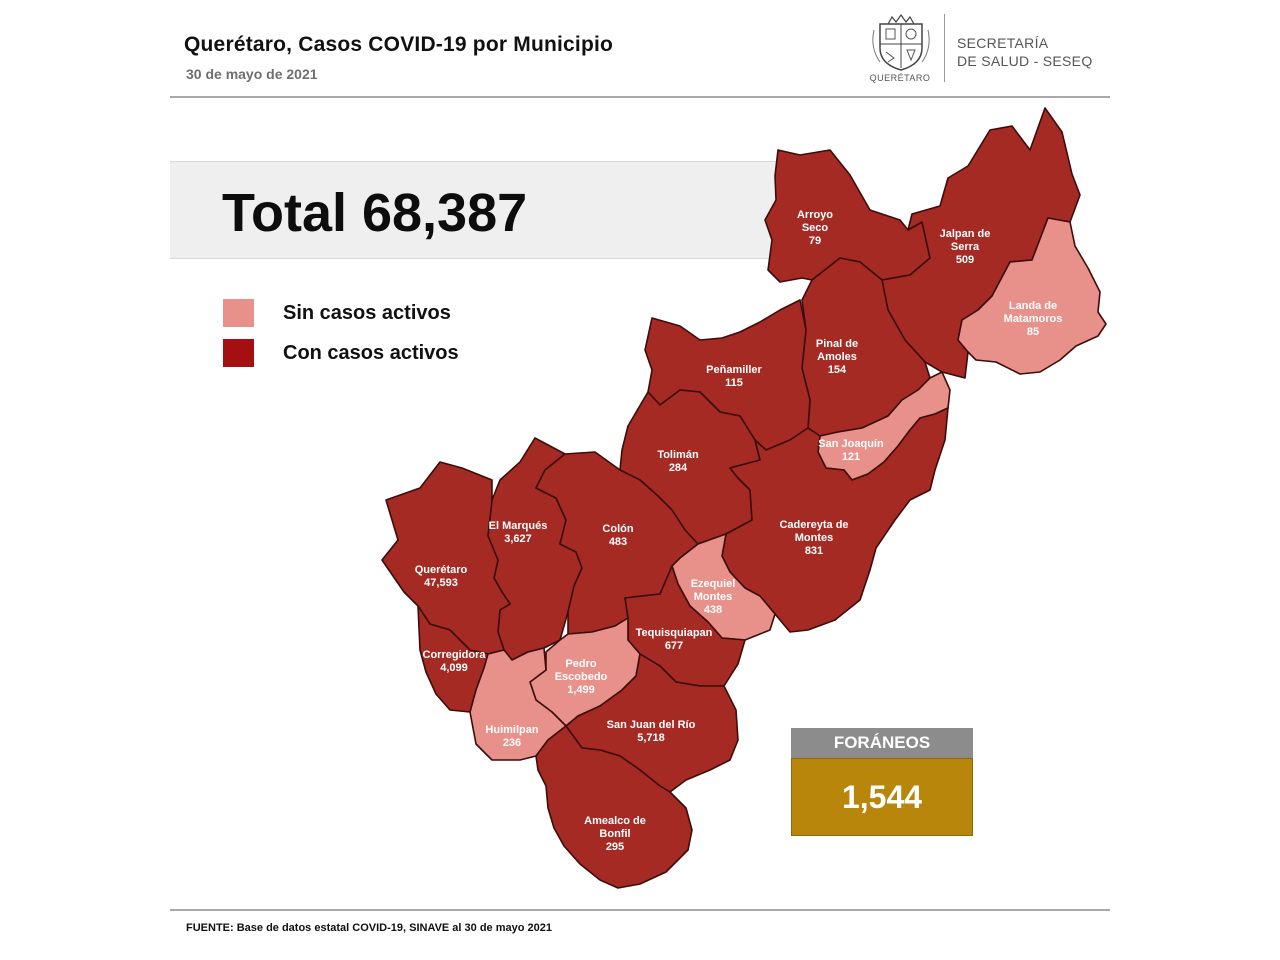 The width and height of the screenshot is (1280, 960). What do you see at coordinates (734, 383) in the screenshot?
I see `region-cases: 115` at bounding box center [734, 383].